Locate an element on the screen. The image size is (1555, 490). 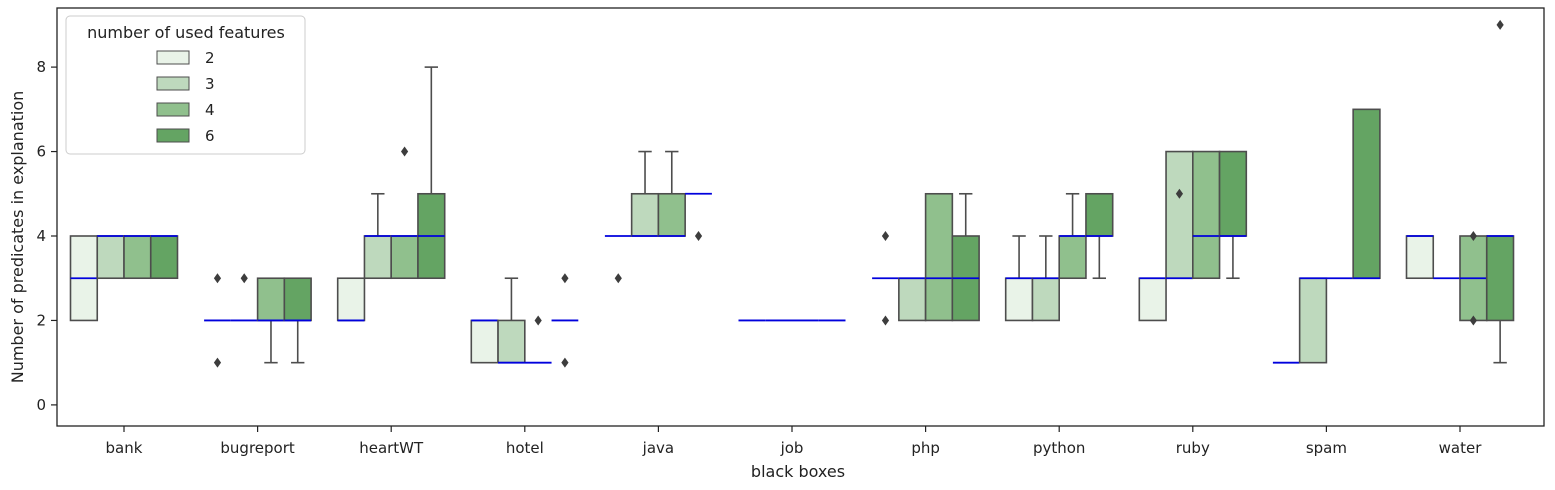
x-tick-label: spam is located at coordinates (1326, 448).